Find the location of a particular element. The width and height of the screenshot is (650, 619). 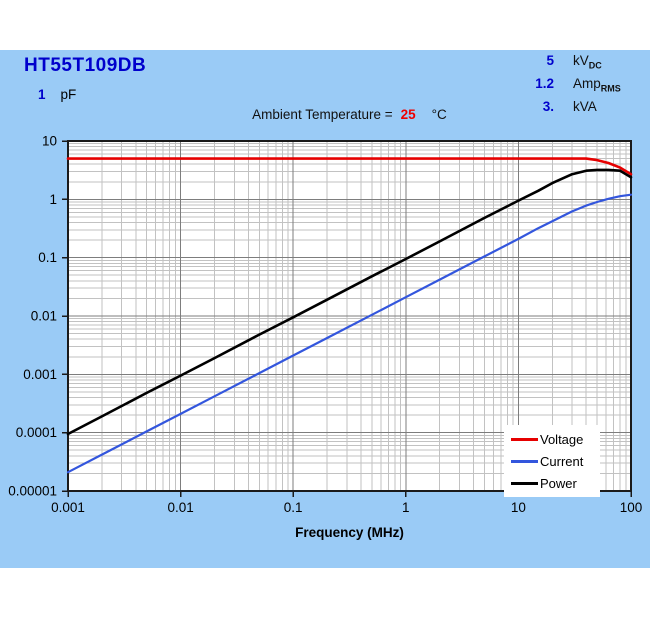

chart-legend: Voltage Current Power is located at coordinates (552, 461).